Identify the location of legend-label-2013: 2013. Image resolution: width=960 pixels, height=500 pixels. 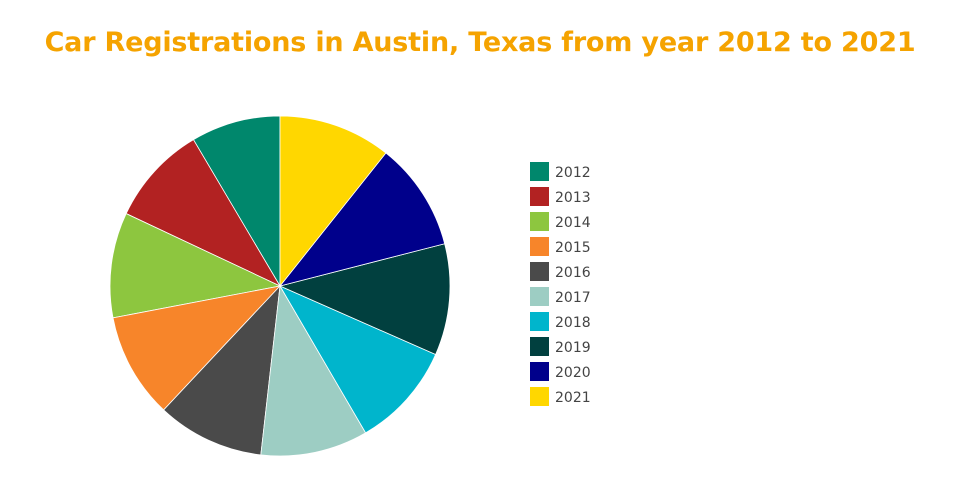
(573, 198).